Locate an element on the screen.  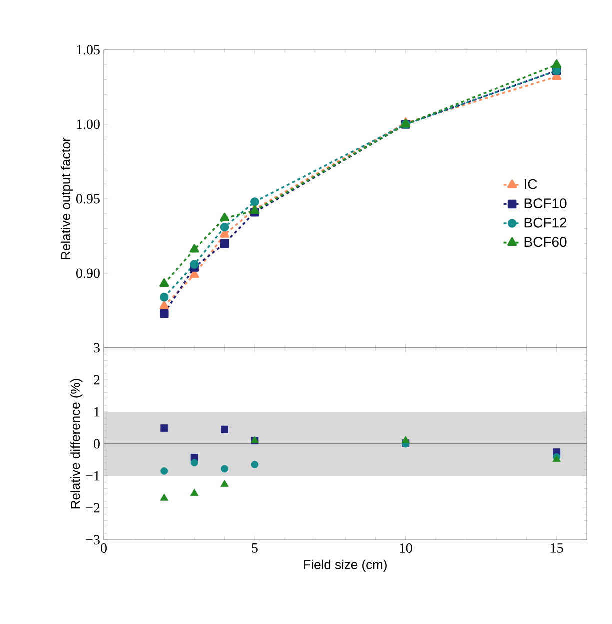
y-tick-label: 1.00 is located at coordinates (88, 125).